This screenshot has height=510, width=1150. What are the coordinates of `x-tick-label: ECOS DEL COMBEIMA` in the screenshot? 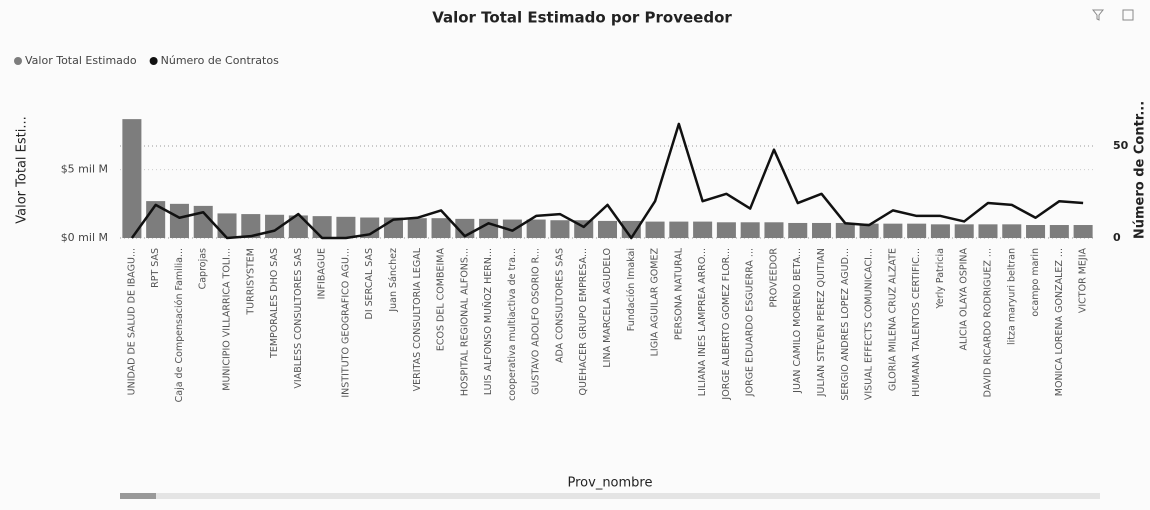 It's located at (441, 300).